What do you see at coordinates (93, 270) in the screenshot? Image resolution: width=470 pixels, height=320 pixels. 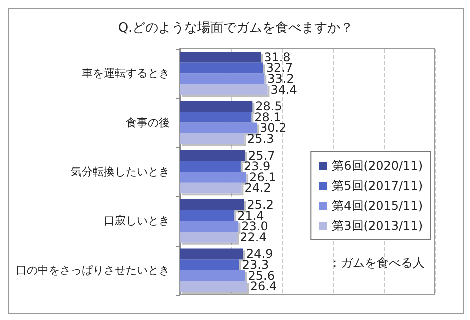 I see `y-tick-label: 口の中をさっぱりさせたいとき` at bounding box center [93, 270].